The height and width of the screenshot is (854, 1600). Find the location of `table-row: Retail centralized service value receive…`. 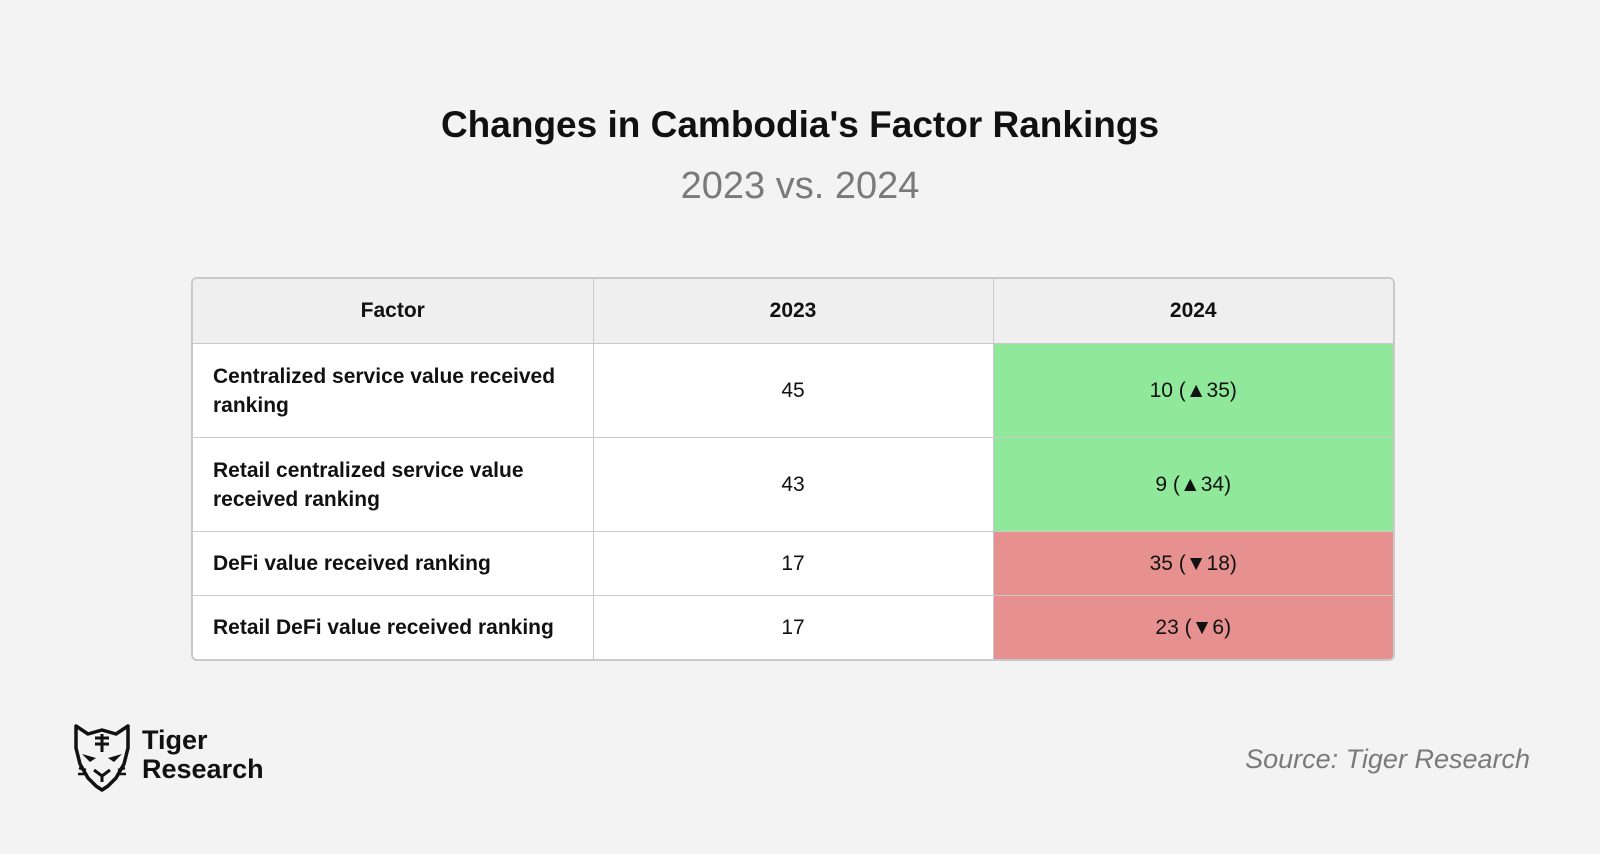

table-row: Retail centralized service value receive… is located at coordinates (793, 484).